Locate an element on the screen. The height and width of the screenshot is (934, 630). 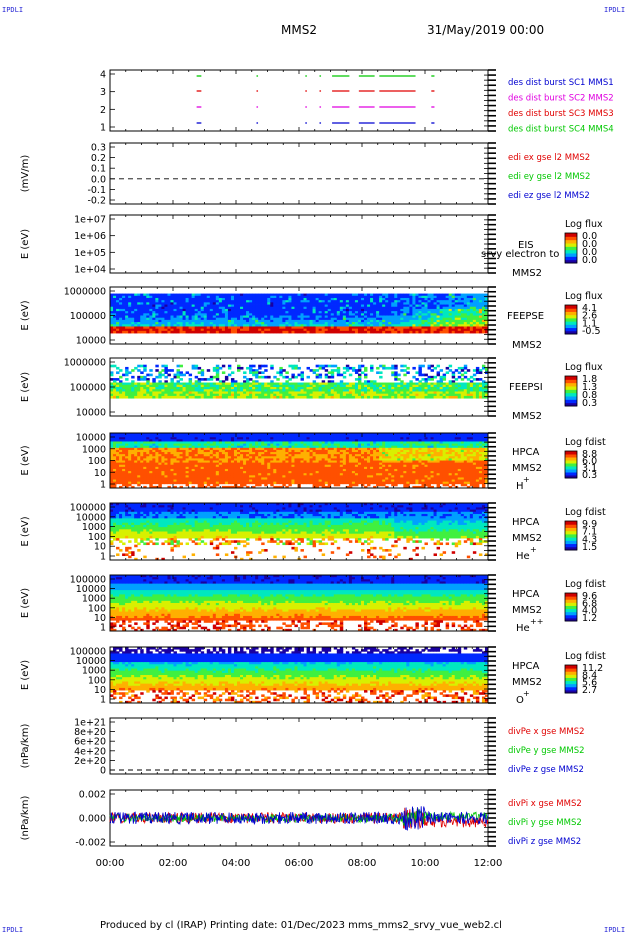
feepse-ytick-label: 100000 is located at coordinates (88, 316).